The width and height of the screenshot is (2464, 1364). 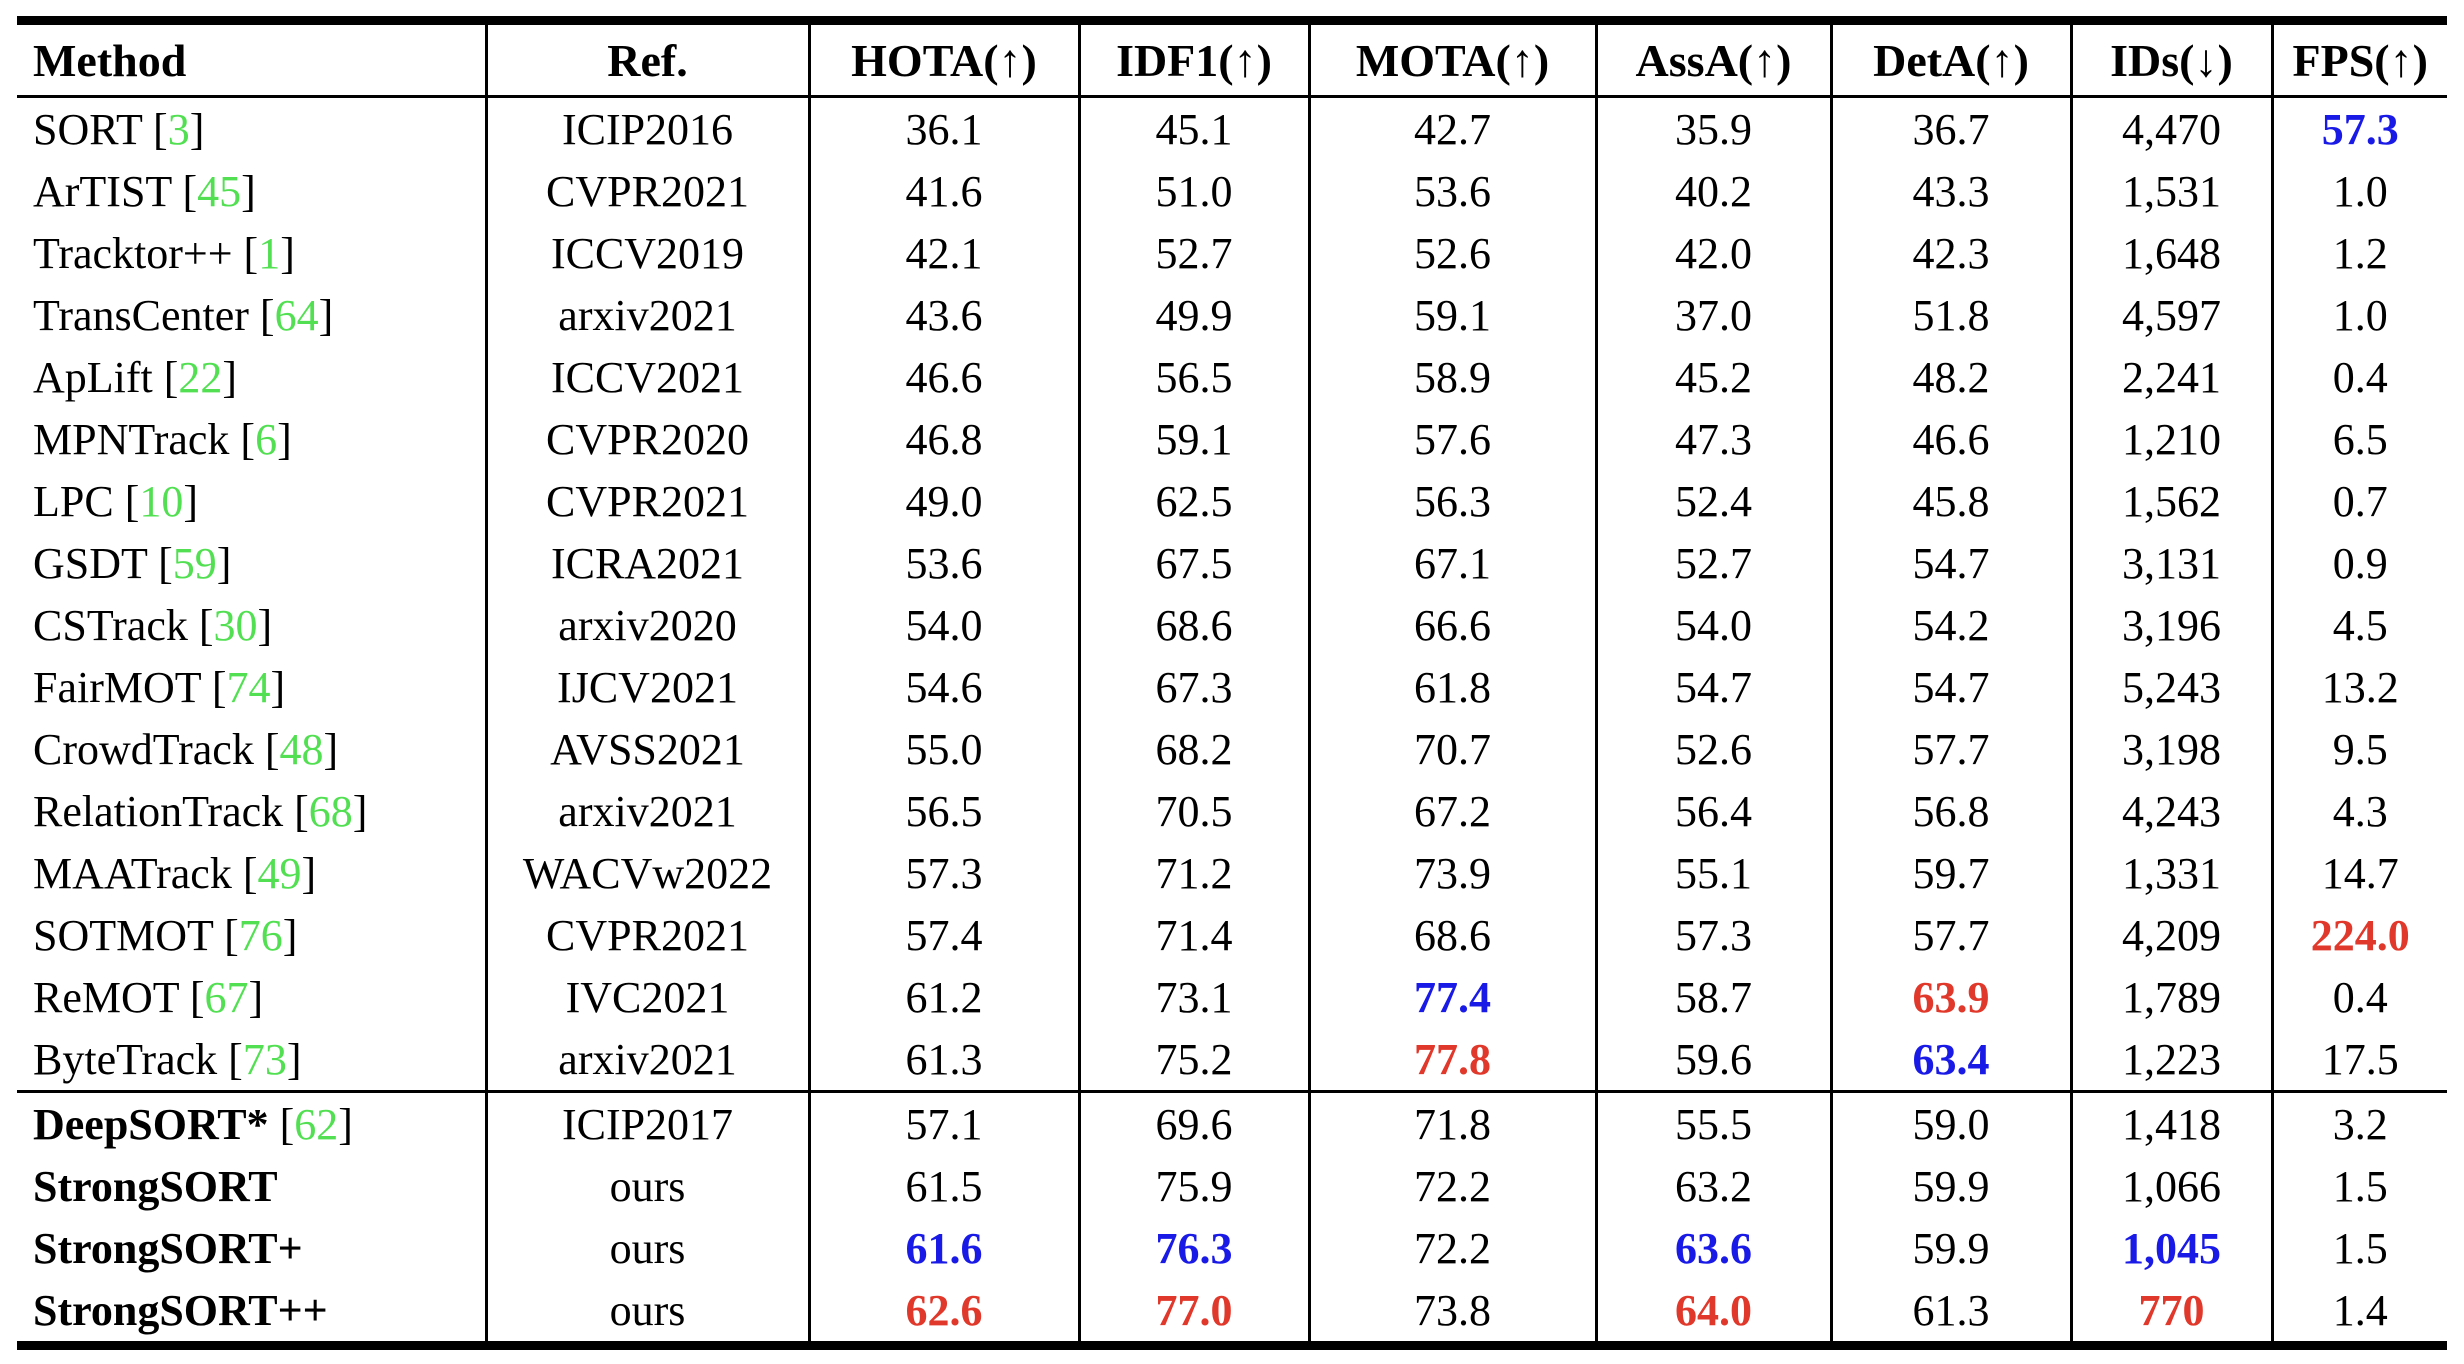 What do you see at coordinates (117, 687) in the screenshot?
I see `method-name: FairMOT` at bounding box center [117, 687].